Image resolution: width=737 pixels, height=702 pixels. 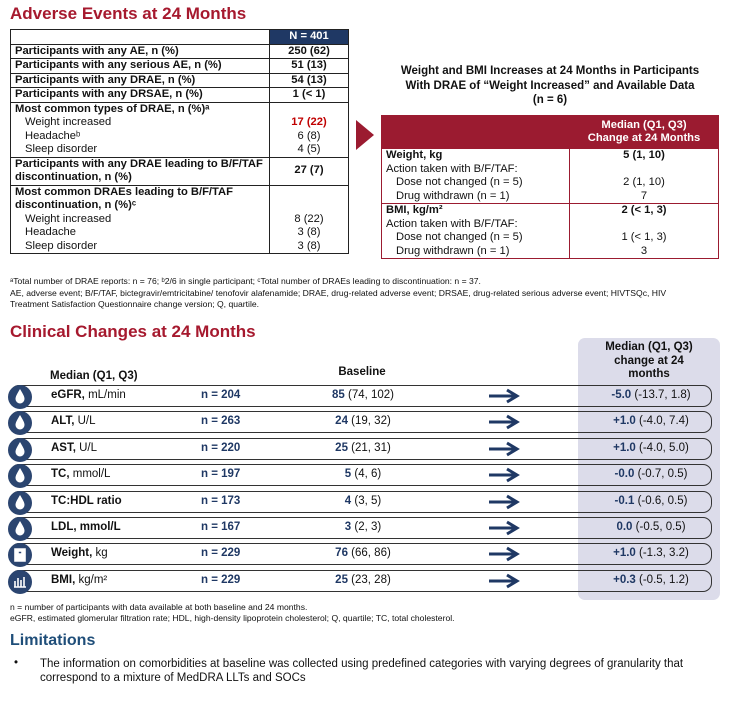 I want to click on chevron-arrow, so click(x=365, y=135).